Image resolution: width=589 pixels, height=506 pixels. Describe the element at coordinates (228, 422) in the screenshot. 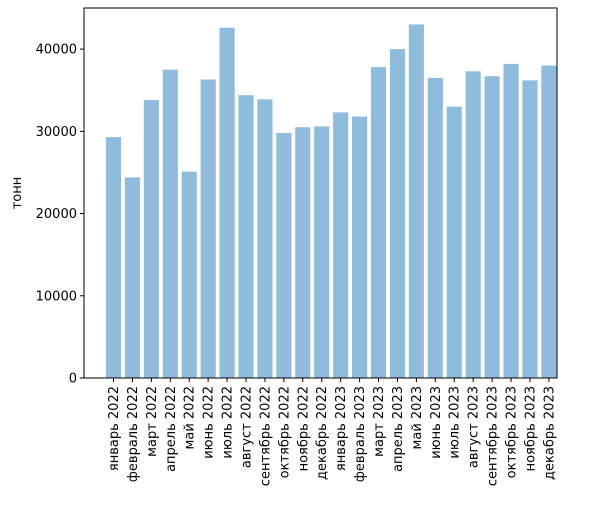

I see `x-tick-label: июль 2022` at that location.